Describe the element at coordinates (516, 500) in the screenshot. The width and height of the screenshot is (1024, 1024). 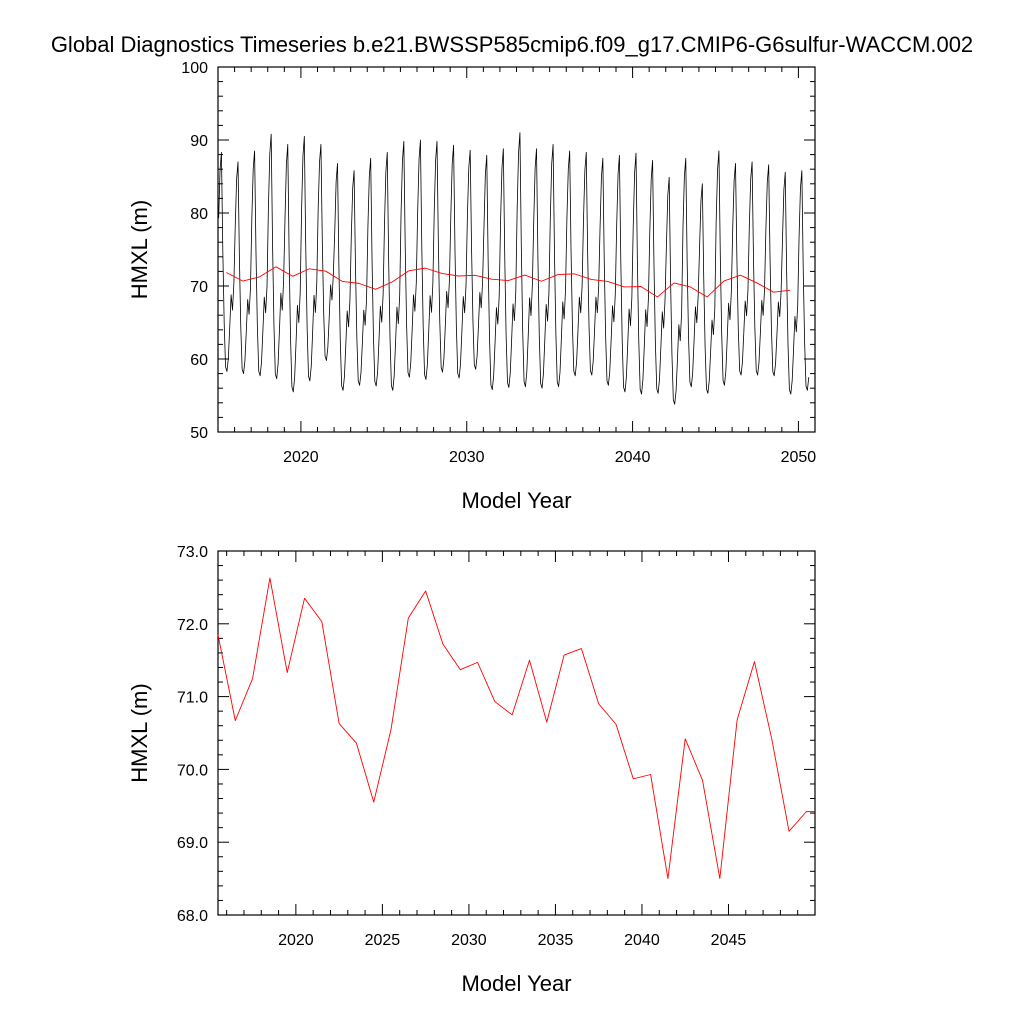
I see `top-x-axis-title: Model Year` at that location.